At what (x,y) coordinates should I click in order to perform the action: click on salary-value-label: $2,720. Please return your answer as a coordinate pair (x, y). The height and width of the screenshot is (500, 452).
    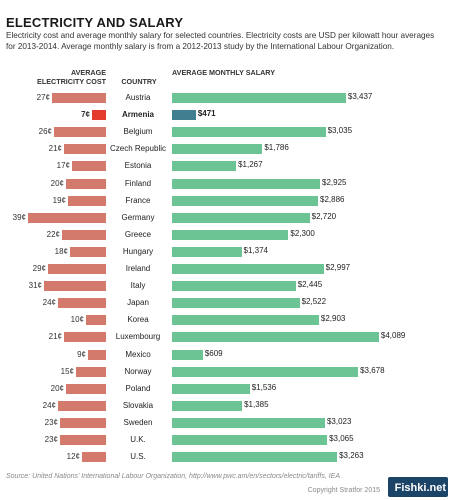
    Looking at the image, I should click on (324, 216).